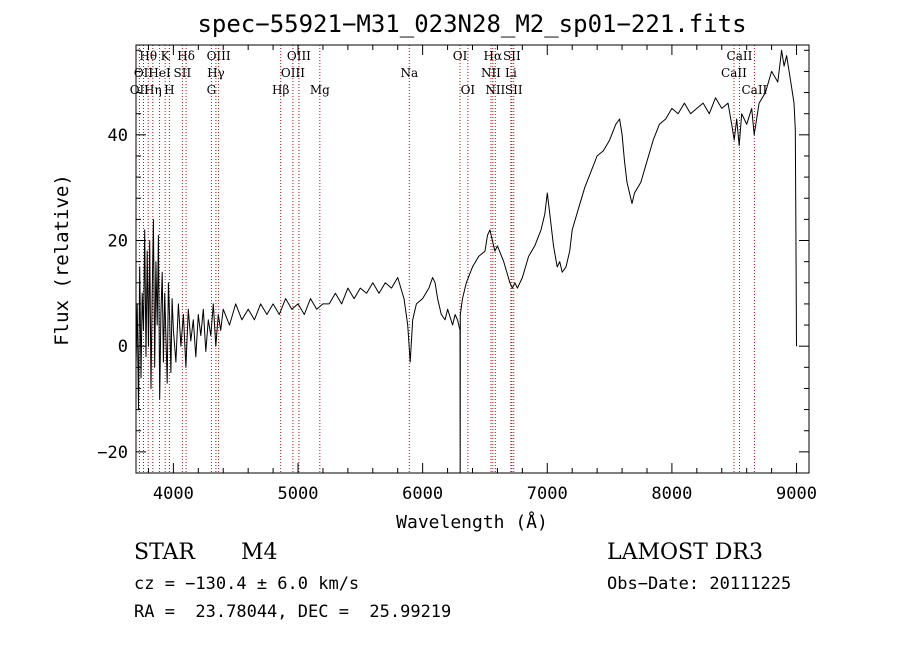 This screenshot has width=900, height=654. What do you see at coordinates (62, 260) in the screenshot?
I see `y-axis-label: Flux (relative)` at bounding box center [62, 260].